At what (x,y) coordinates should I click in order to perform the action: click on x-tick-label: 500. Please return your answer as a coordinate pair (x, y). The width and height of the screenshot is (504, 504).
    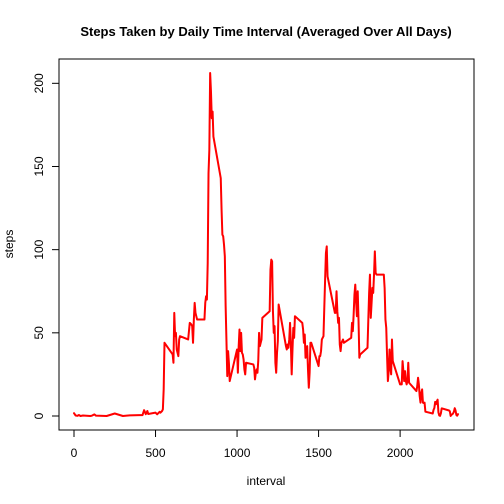
    Looking at the image, I should click on (156, 453).